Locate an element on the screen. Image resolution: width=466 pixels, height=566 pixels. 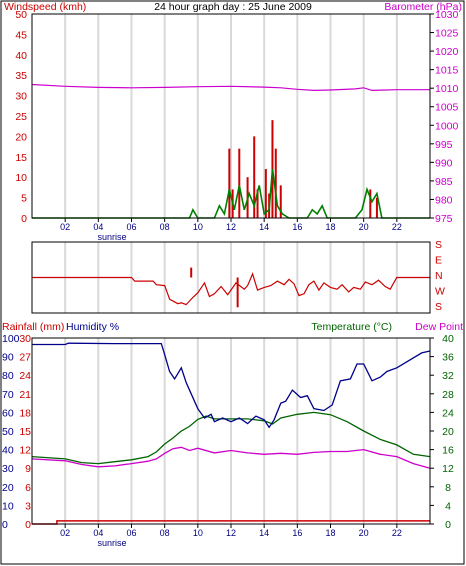
windspeed-tick-label: 50 is located at coordinates (21, 15).